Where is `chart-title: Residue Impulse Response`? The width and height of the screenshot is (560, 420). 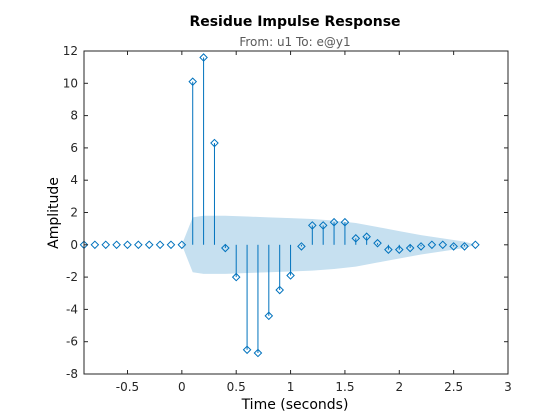
chart-title: Residue Impulse Response is located at coordinates (294, 22).